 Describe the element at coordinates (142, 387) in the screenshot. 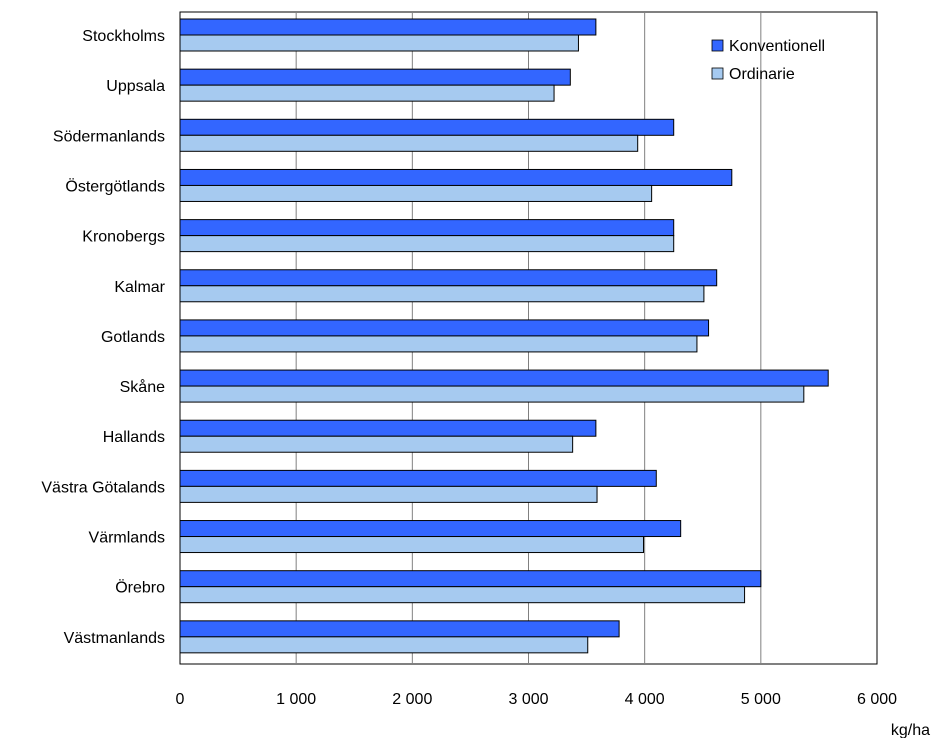

I see `category-label: Skåne` at that location.